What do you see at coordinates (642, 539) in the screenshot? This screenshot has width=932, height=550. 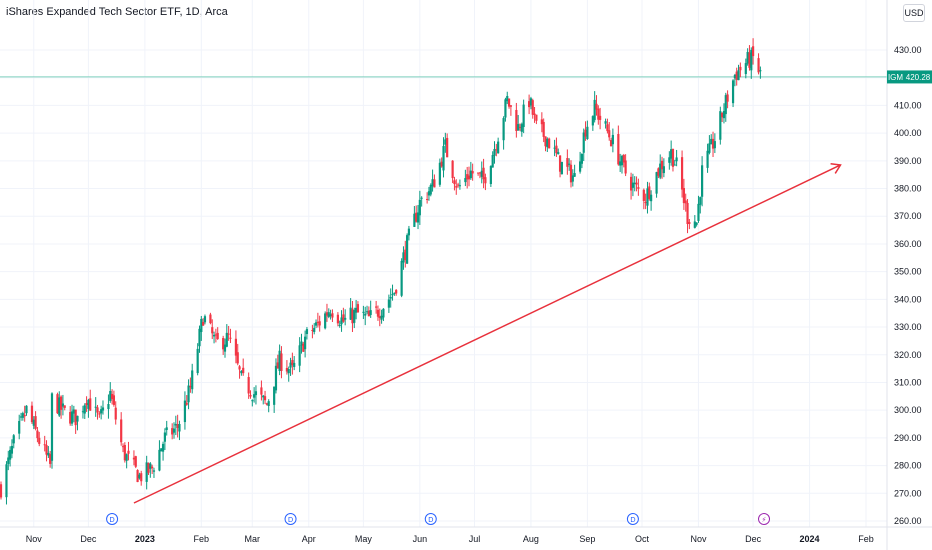 I see `x-tick-label: Oct` at bounding box center [642, 539].